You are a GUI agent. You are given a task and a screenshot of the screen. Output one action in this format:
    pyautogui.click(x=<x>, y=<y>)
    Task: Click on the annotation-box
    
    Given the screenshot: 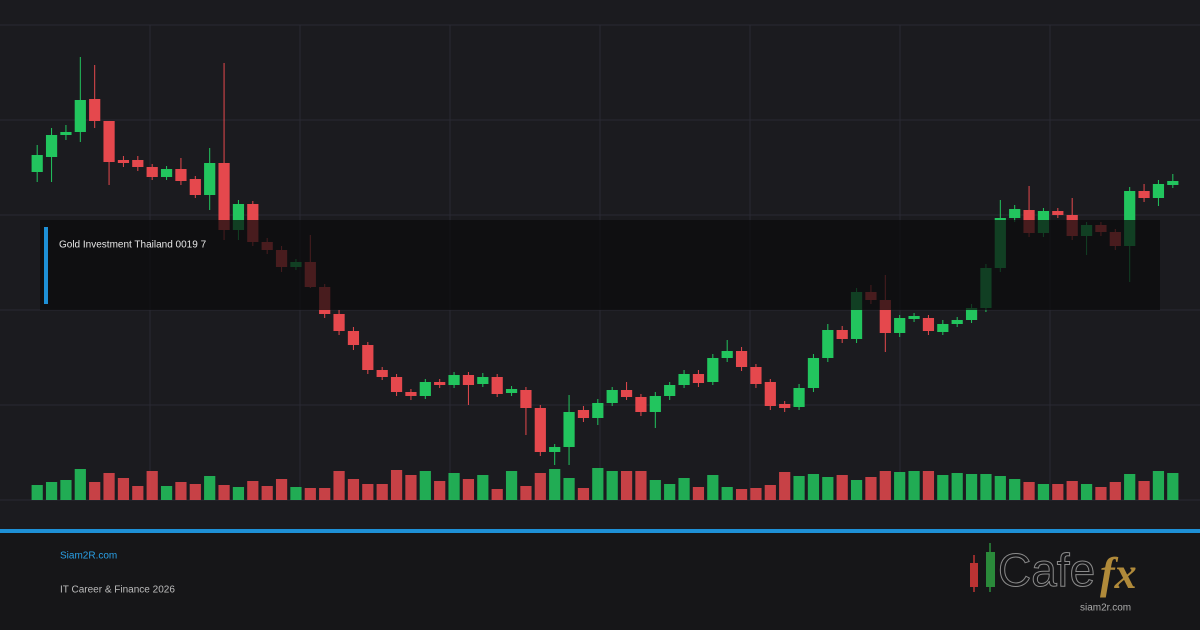 What is the action you would take?
    pyautogui.click(x=600, y=265)
    